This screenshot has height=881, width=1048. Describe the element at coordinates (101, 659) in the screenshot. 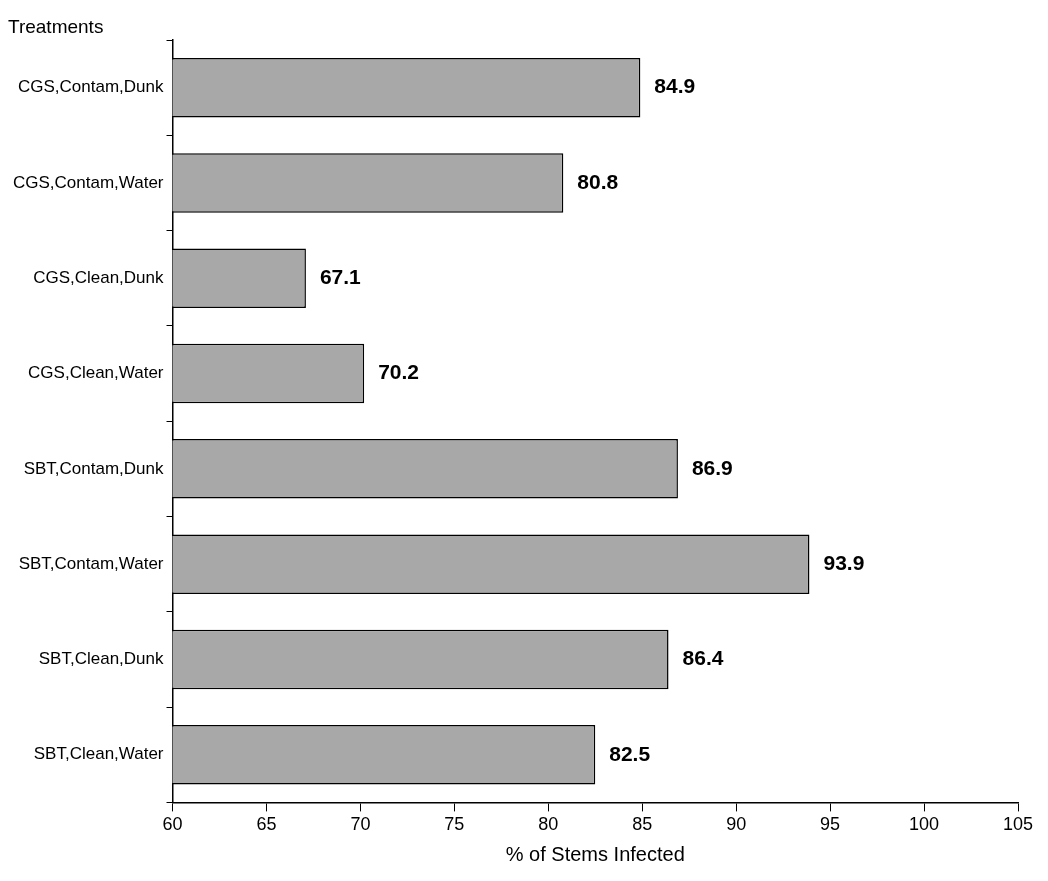

I see `y-tick-label: SBT,Clean,Dunk` at that location.